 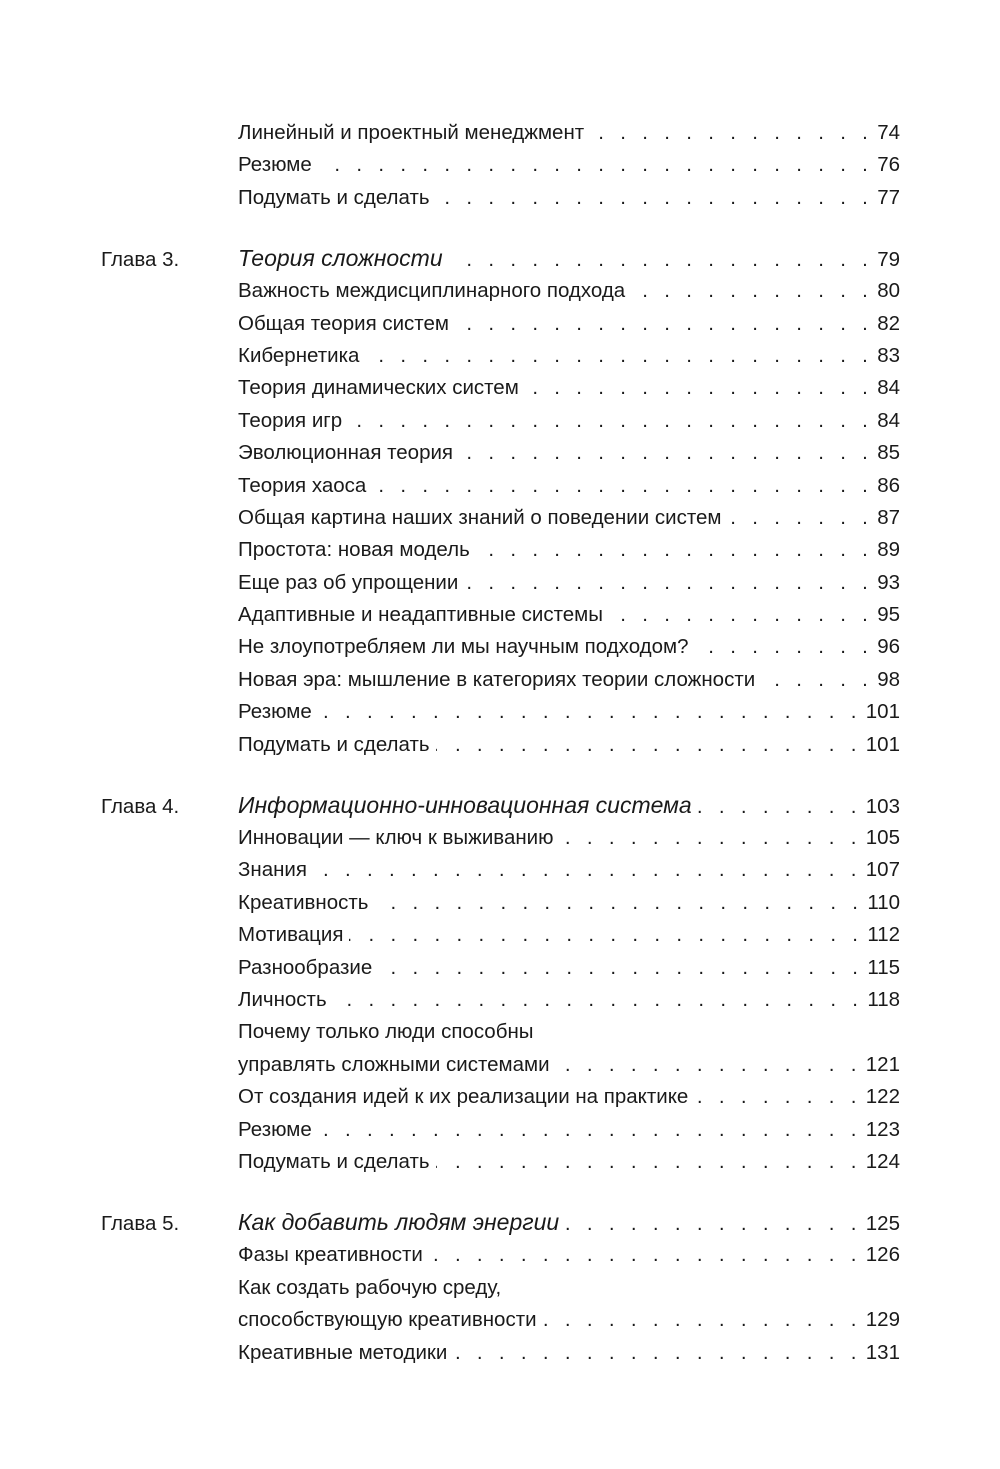 What do you see at coordinates (888, 388) in the screenshot?
I see `page-number: 84` at bounding box center [888, 388].